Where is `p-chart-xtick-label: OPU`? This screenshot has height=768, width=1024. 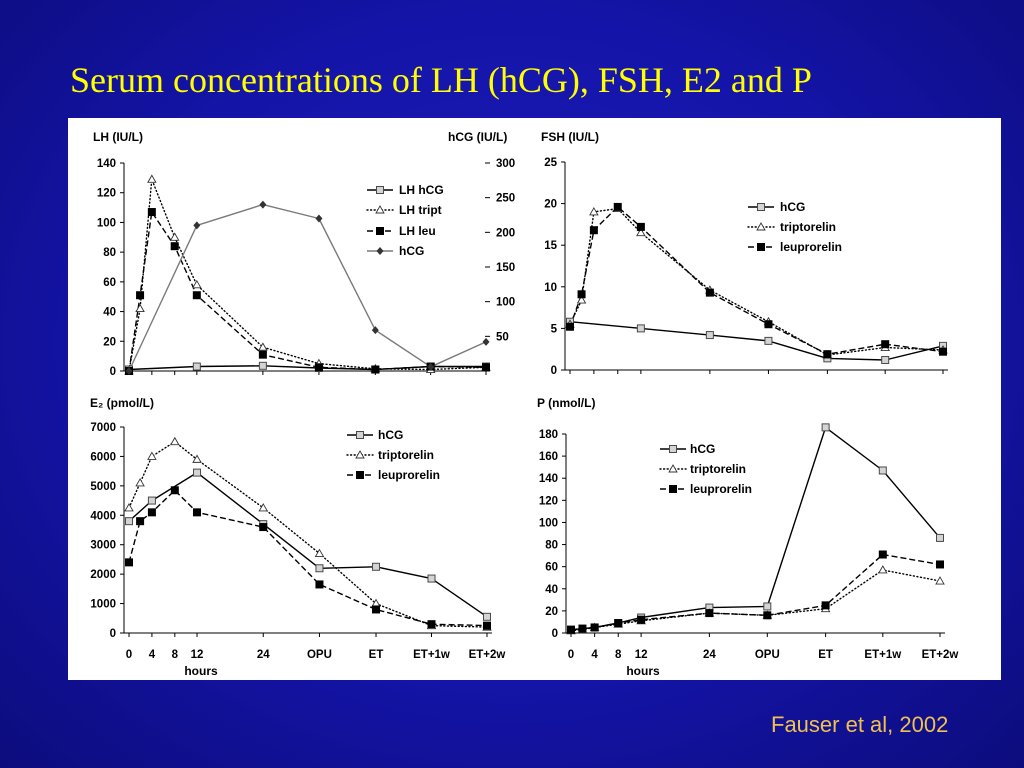 p-chart-xtick-label: OPU is located at coordinates (767, 655).